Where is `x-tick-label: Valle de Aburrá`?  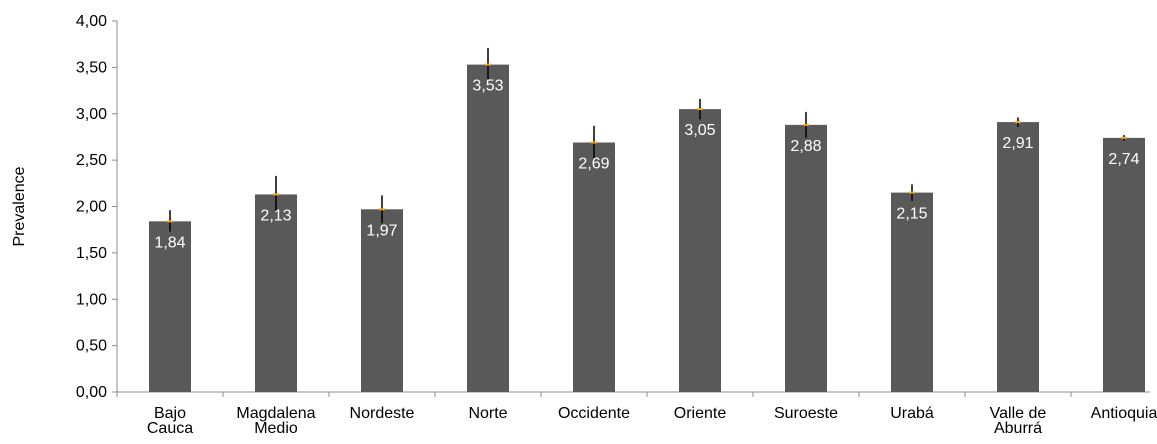 x-tick-label: Valle de Aburrá is located at coordinates (1018, 421).